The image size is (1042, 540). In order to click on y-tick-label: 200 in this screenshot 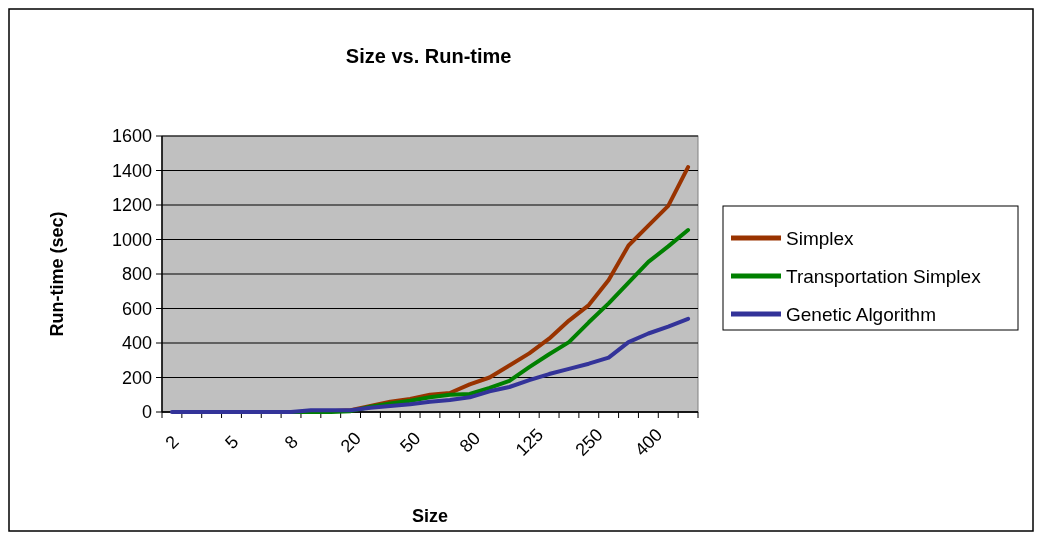, I will do `click(136, 377)`.